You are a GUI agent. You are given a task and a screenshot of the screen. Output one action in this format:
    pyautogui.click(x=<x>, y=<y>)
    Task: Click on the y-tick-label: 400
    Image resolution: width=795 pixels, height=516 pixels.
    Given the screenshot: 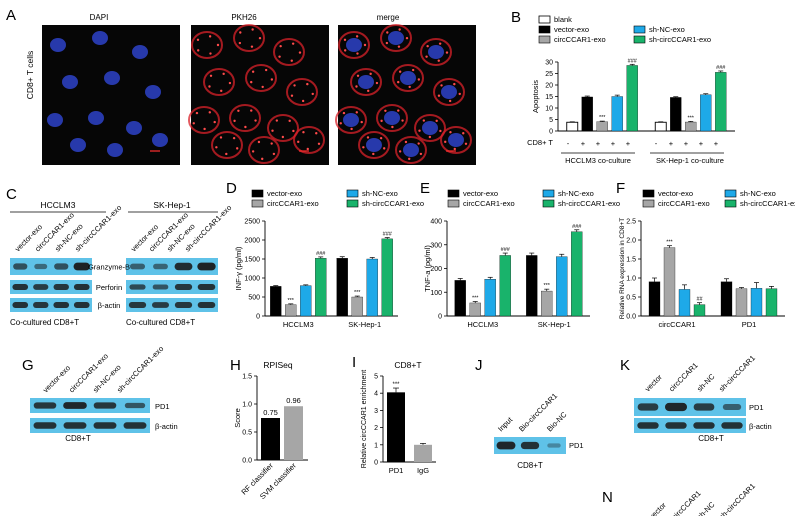 What is the action you would take?
    pyautogui.click(x=436, y=222)
    